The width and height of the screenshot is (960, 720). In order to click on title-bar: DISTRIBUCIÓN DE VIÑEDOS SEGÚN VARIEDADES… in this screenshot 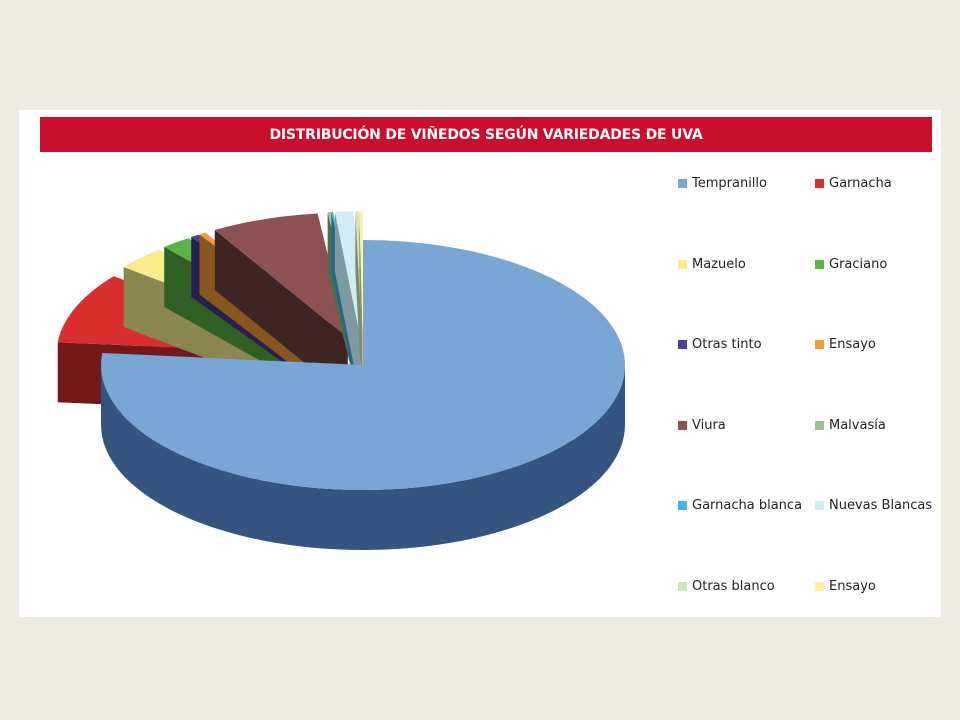, I will do `click(486, 134)`.